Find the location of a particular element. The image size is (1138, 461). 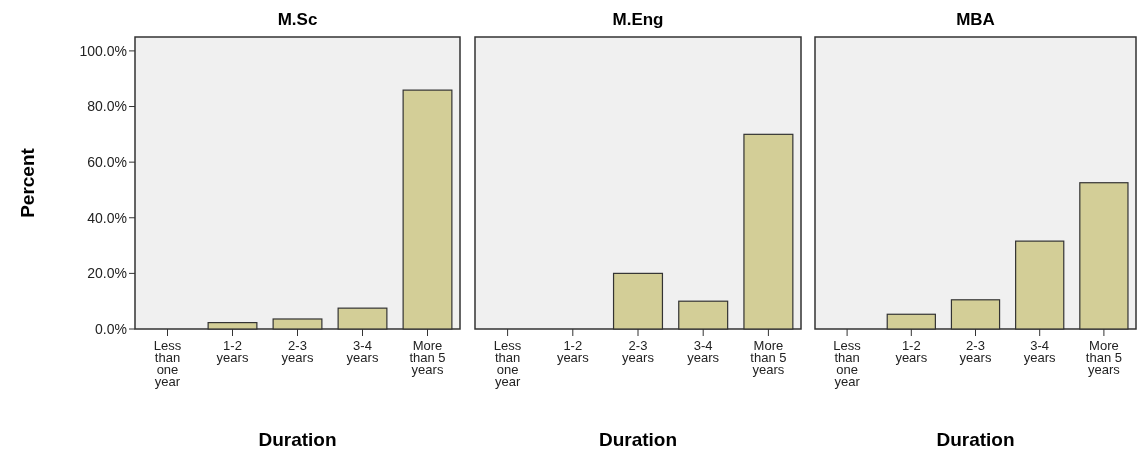

y-tick-label: 100.0% is located at coordinates (103, 50).